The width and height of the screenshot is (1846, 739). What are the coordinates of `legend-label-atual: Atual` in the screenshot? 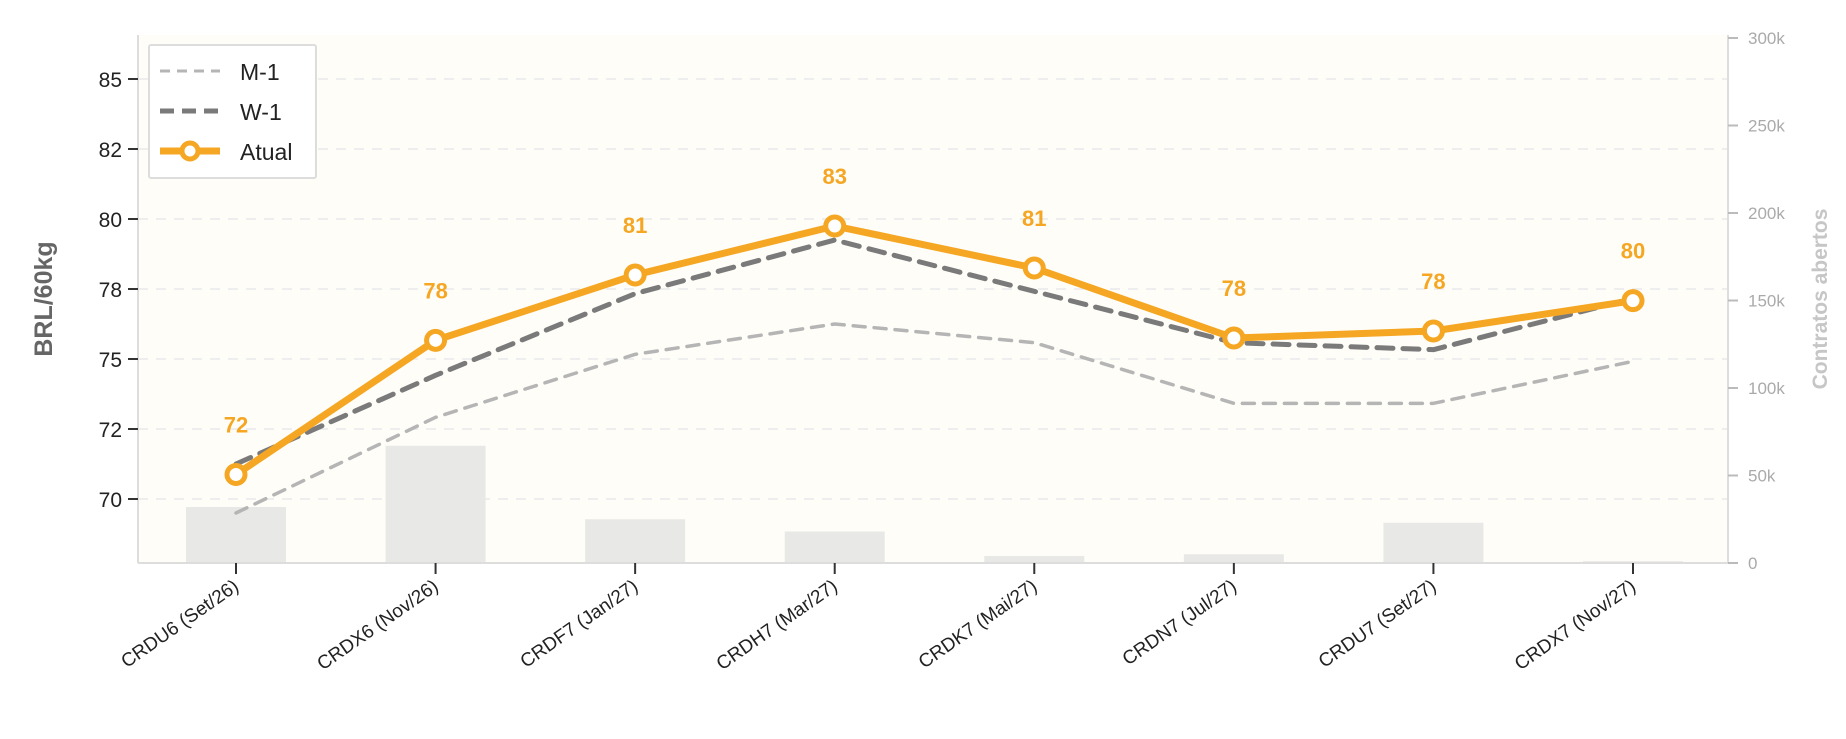 It's located at (266, 152).